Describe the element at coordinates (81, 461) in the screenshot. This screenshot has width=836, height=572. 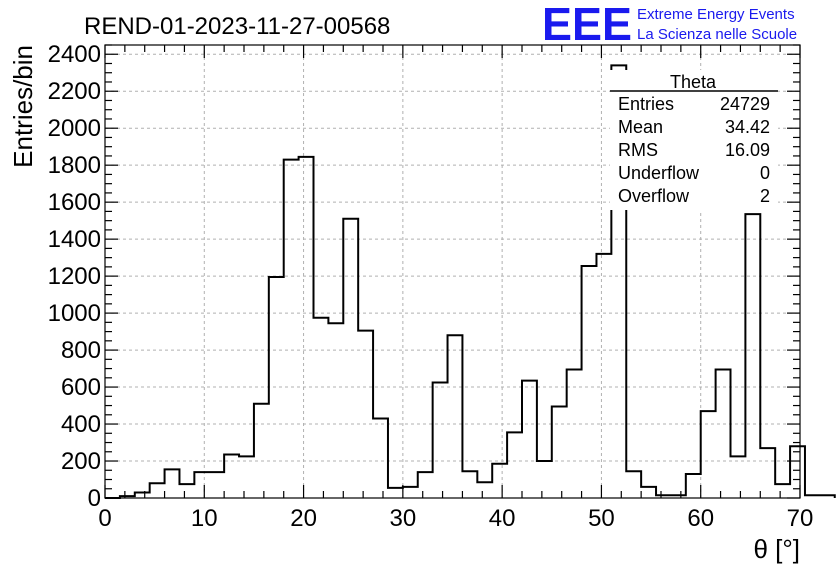
I see `y-tick-label: 200` at that location.